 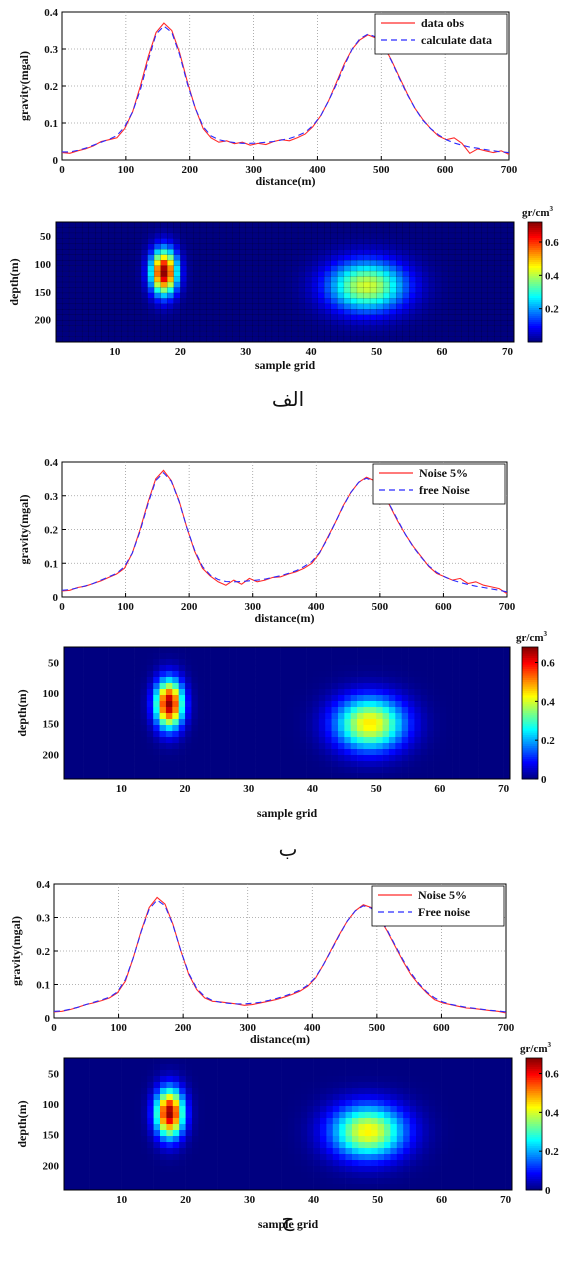 I want to click on heatmap-x-tick-label: 10, so click(x=122, y=1200).